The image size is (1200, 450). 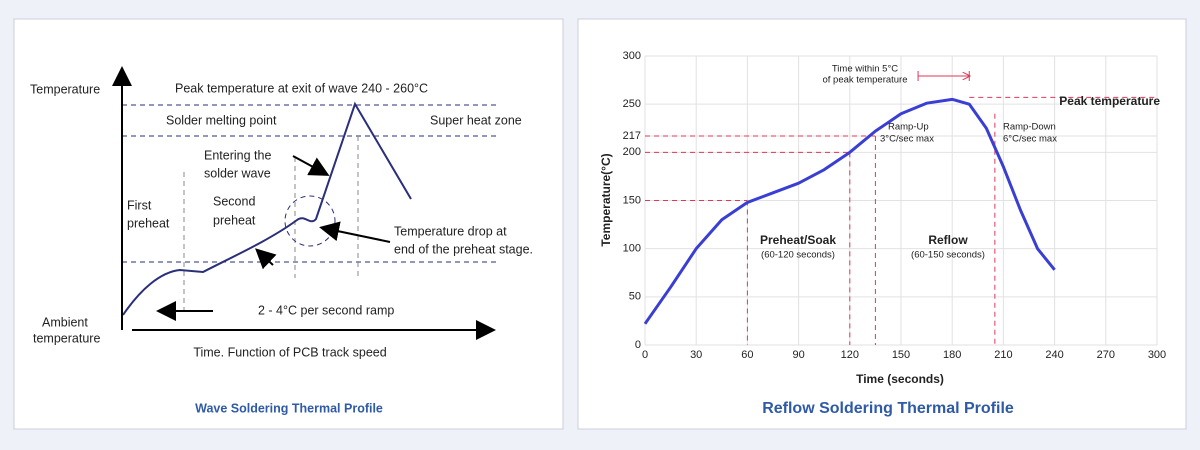 I want to click on annotation: 6°C/sec max, so click(x=1030, y=139).